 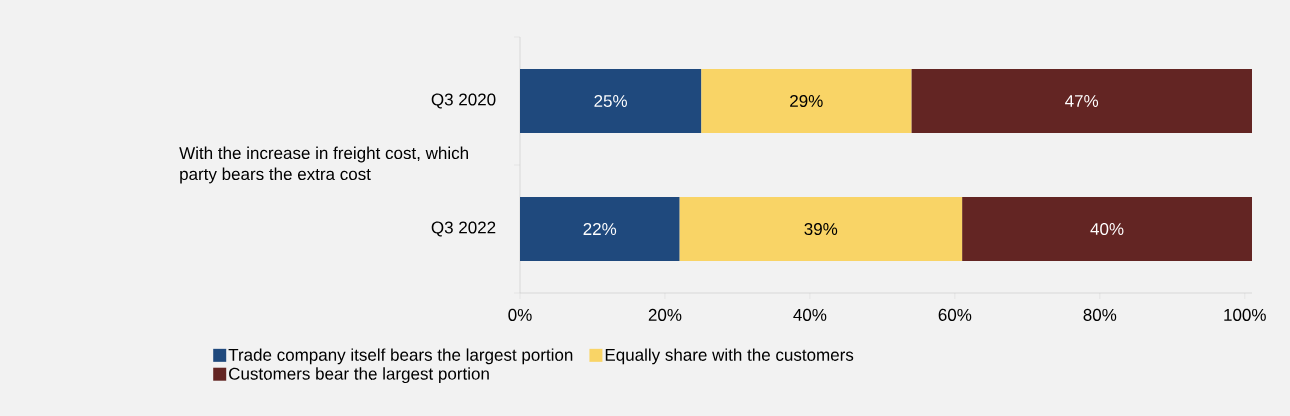 I want to click on data-label: 22%, so click(x=600, y=229).